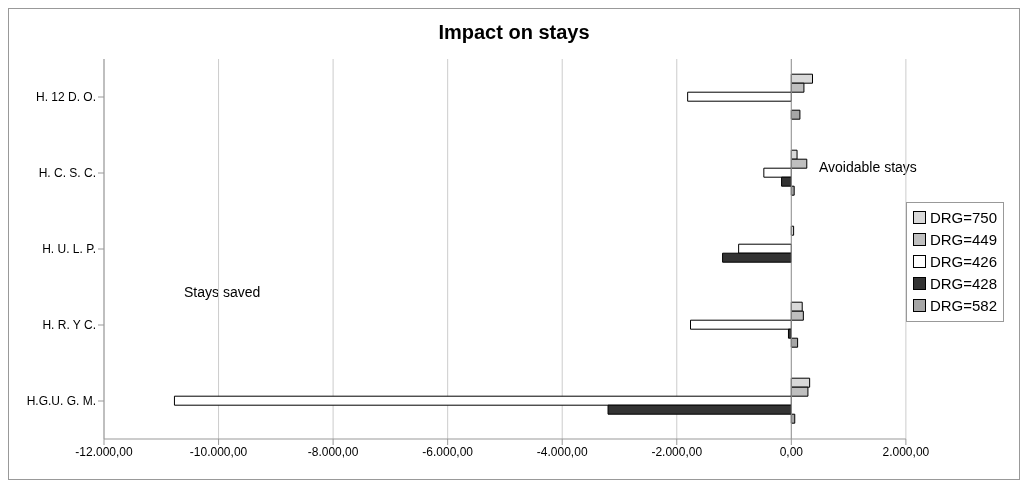 This screenshot has height=488, width=1034. I want to click on bar, so click(795, 114).